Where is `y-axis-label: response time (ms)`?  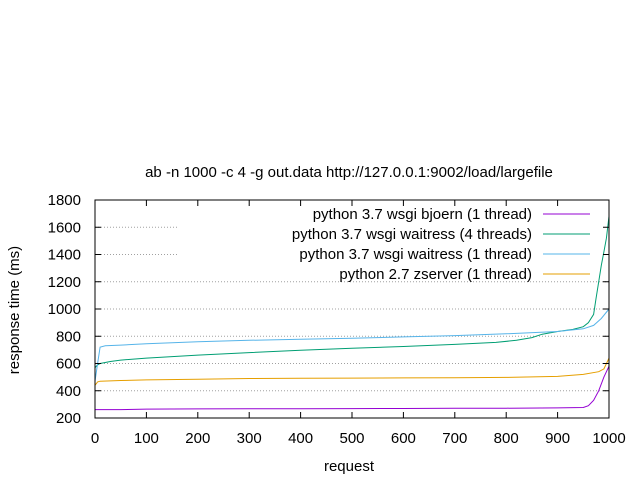 y-axis-label: response time (ms) is located at coordinates (14, 310).